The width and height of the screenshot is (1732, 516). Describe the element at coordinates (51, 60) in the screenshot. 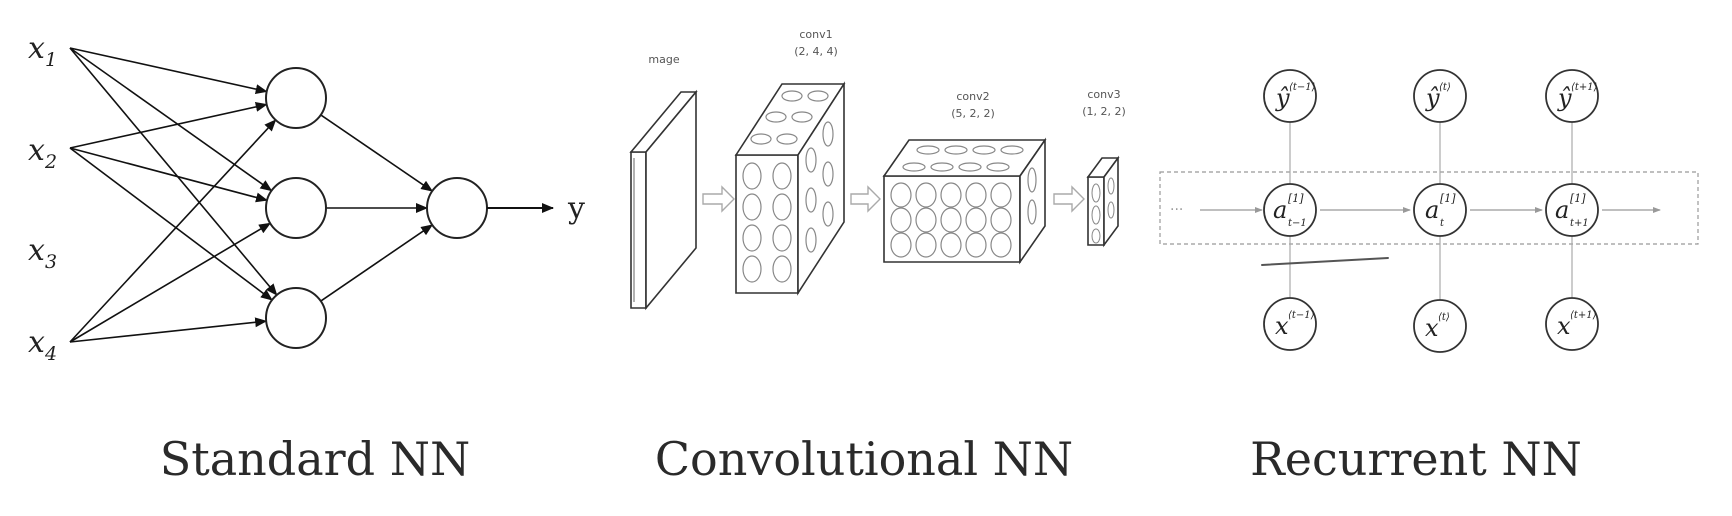

I see `svg-text: 1` at that location.